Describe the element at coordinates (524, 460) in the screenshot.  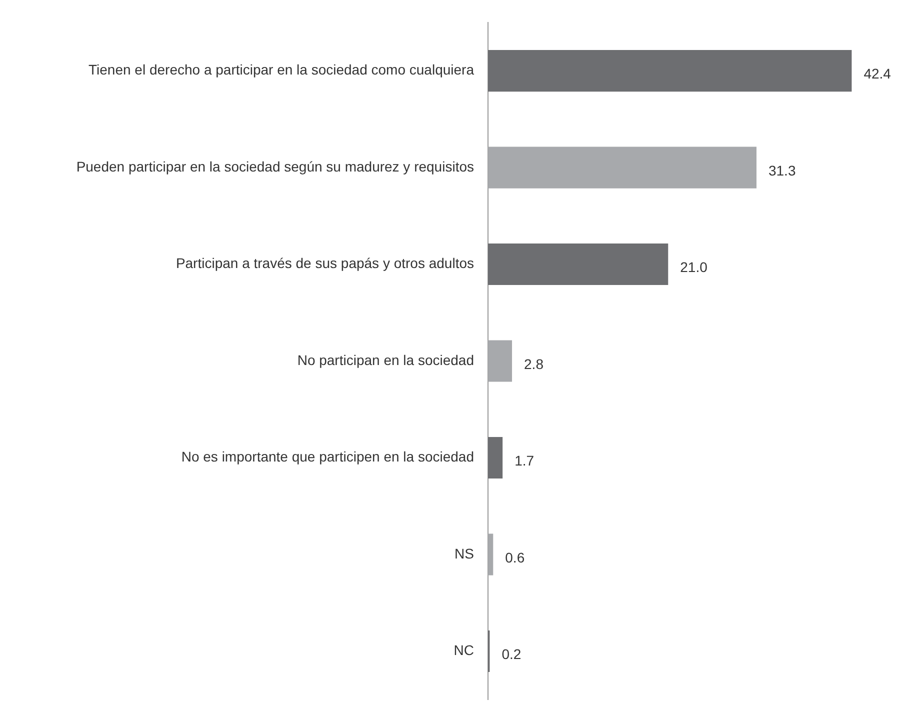
I see `data-label: 1.7` at that location.